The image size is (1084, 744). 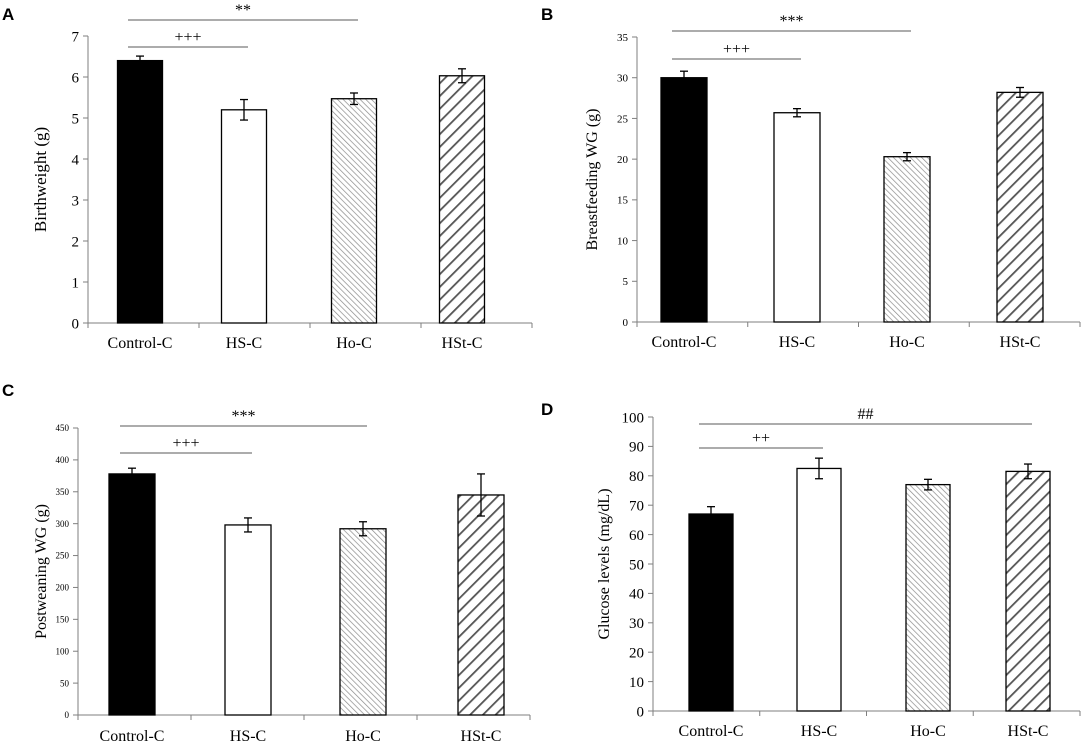 What do you see at coordinates (633, 418) in the screenshot?
I see `y-tick-label: 100` at bounding box center [633, 418].